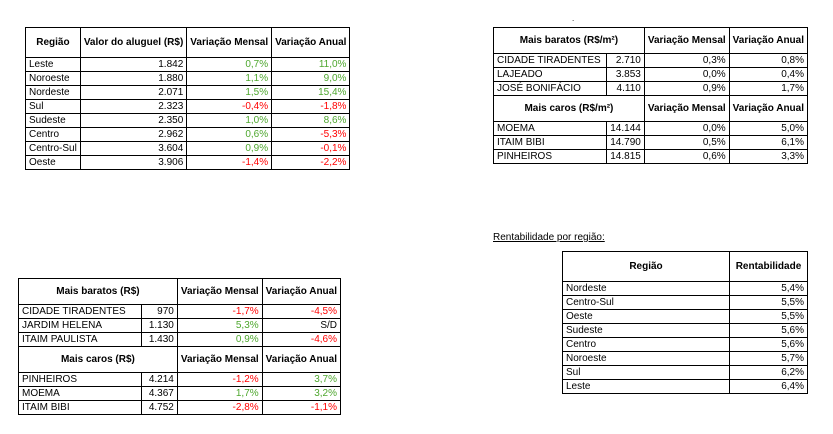  What do you see at coordinates (625, 88) in the screenshot?
I see `price-cell: 4.110` at bounding box center [625, 88].